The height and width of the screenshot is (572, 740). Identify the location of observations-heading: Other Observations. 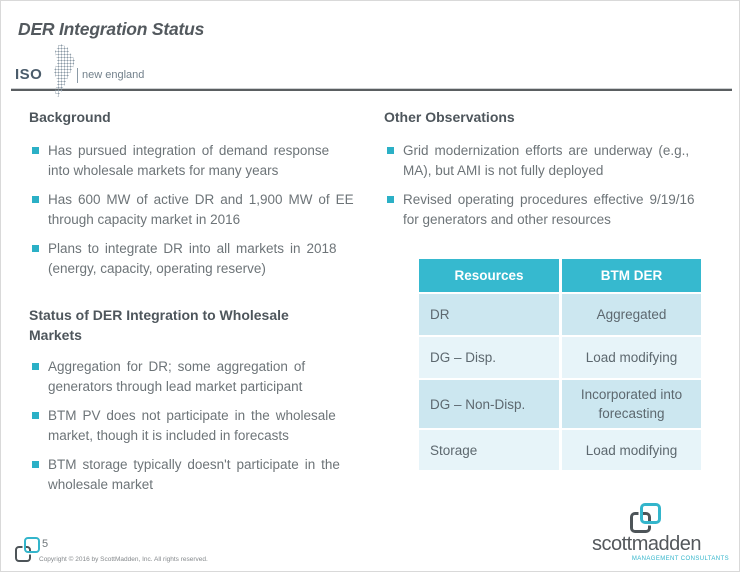
(449, 117).